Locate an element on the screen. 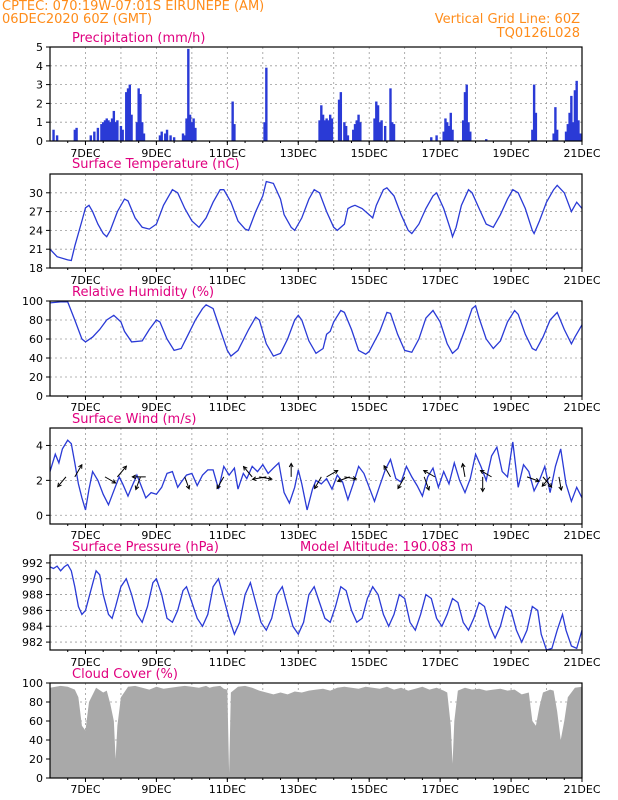  precip-frame is located at coordinates (316, 94).